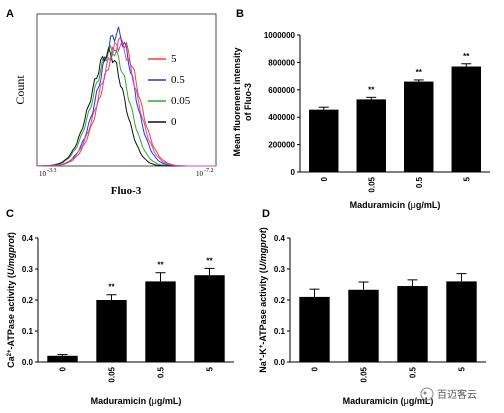 This screenshot has height=413, width=504. I want to click on histogram-traces, so click(126, 96).